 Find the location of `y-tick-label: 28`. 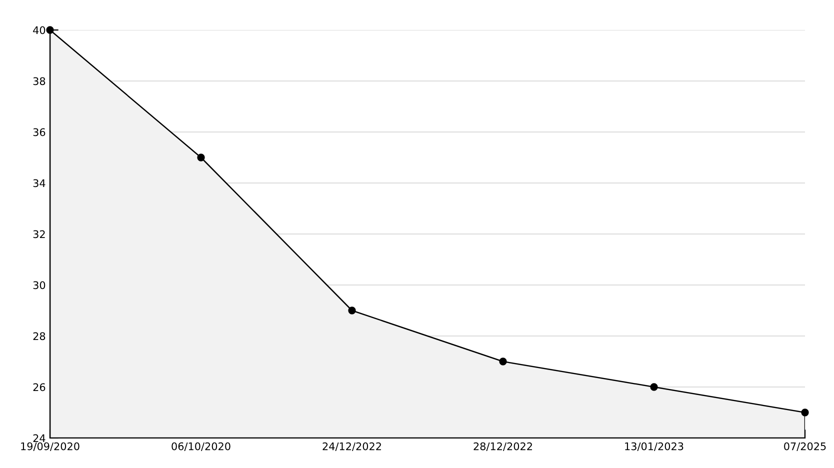

y-tick-label: 28 is located at coordinates (39, 336).